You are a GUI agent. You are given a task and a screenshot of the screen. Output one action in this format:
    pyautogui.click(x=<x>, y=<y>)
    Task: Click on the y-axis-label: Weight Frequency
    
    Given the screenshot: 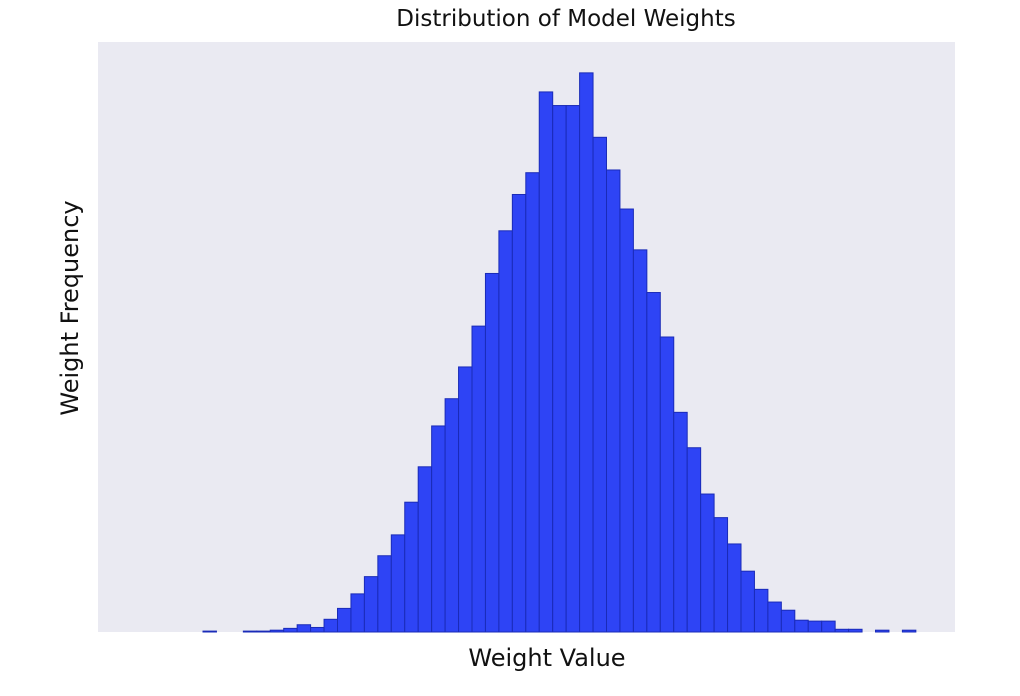 What is the action you would take?
    pyautogui.click(x=70, y=307)
    